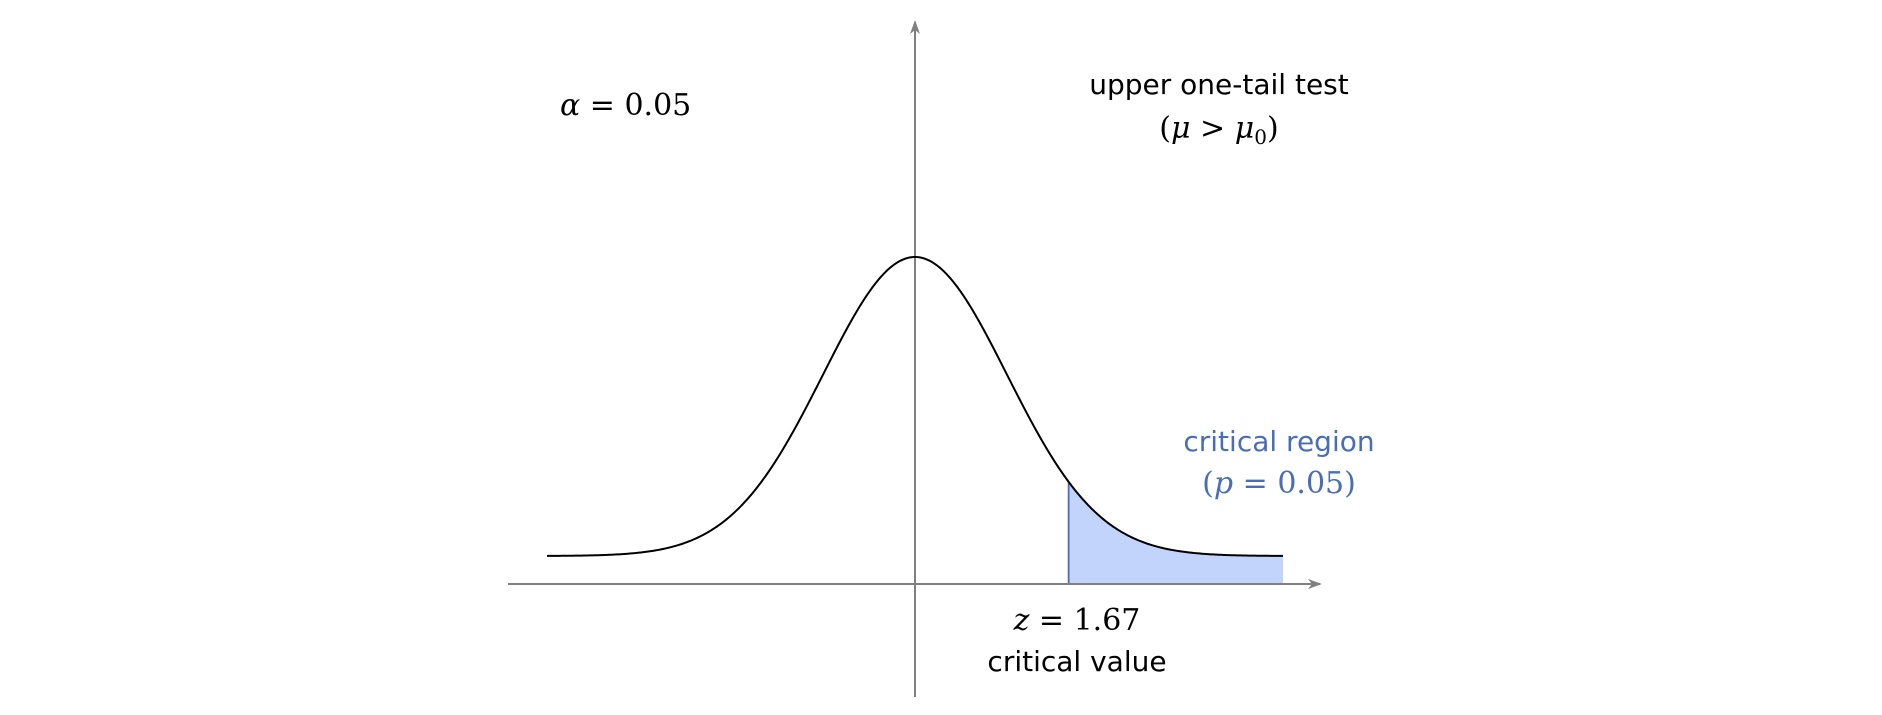  Describe the element at coordinates (1165, 128) in the screenshot. I see `hypothesis-open-paren: (` at that location.